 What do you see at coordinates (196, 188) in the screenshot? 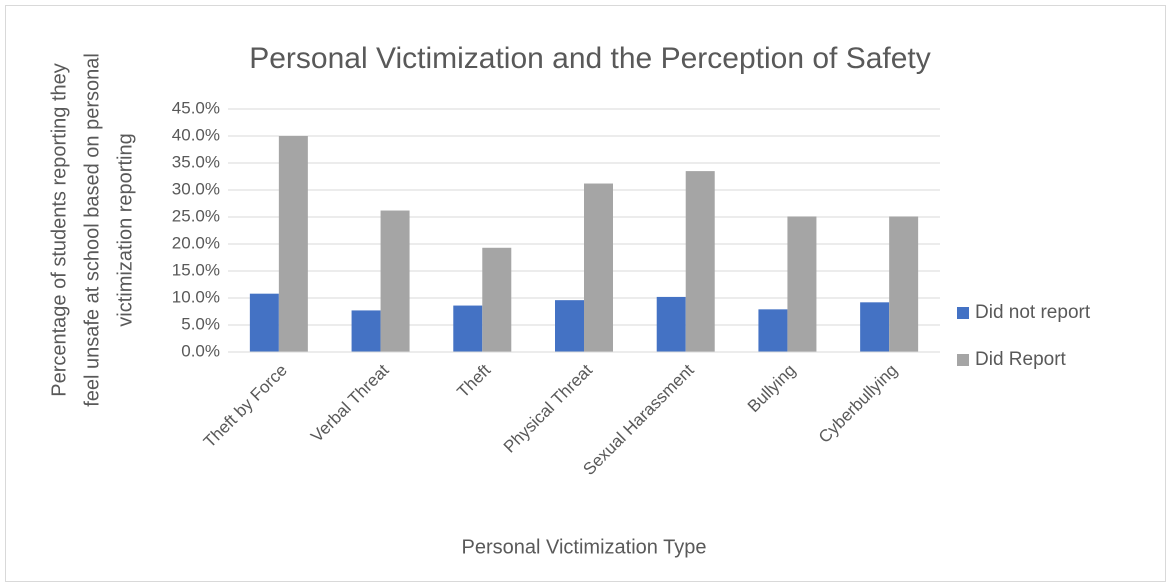
I see `y-tick-label: 30.0%` at bounding box center [196, 188].